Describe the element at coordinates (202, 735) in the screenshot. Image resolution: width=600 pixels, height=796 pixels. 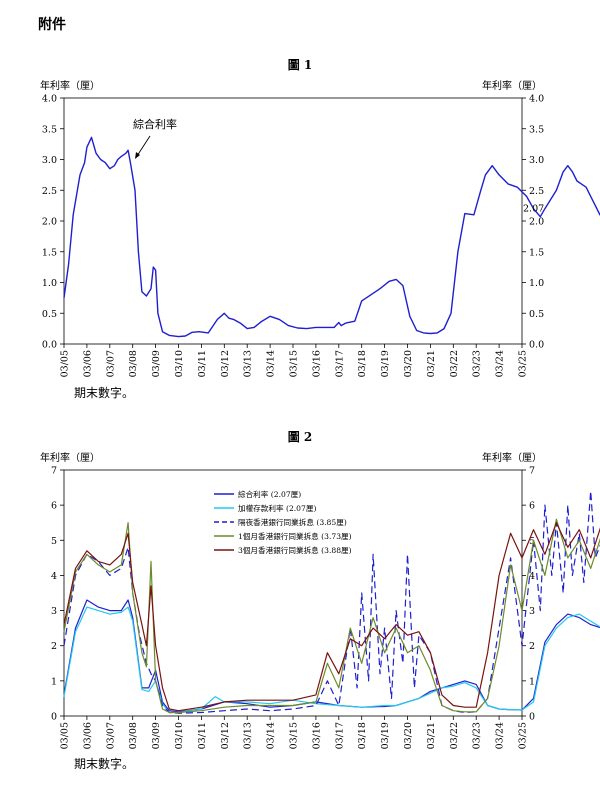
I see `chart2-xtick-label: 03/11` at that location.